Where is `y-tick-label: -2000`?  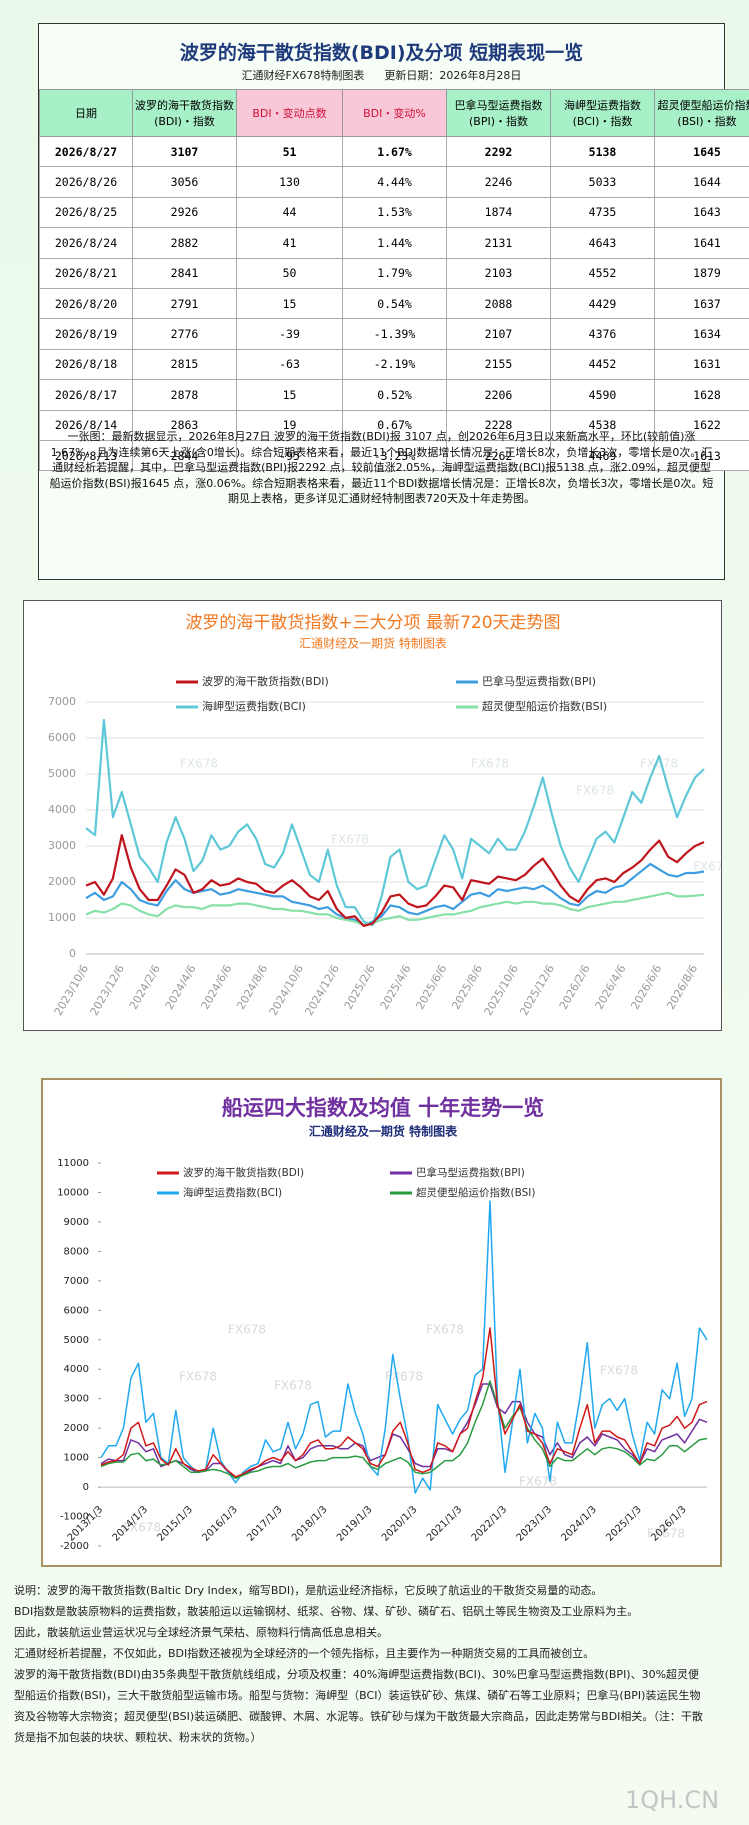 y-tick-label: -2000 is located at coordinates (74, 1546).